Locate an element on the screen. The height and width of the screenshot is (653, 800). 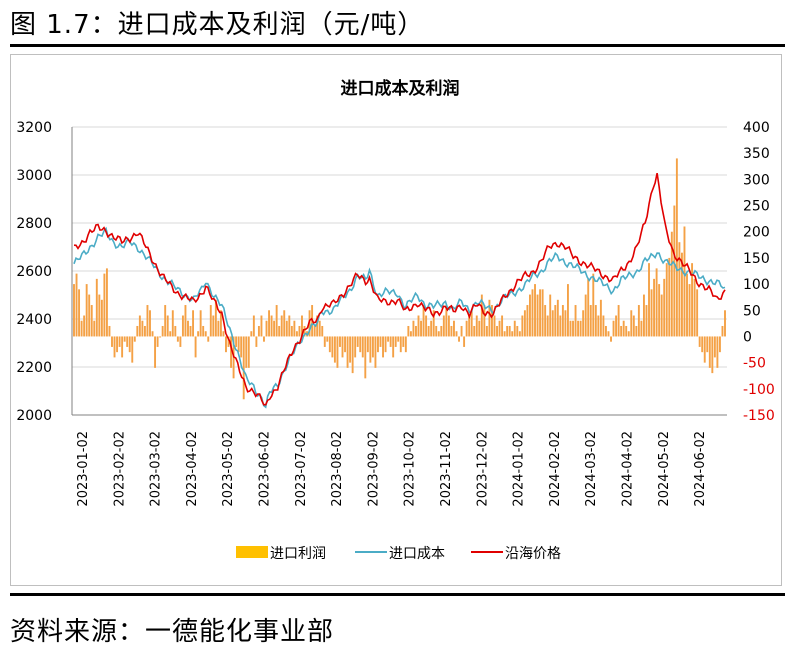
legend-label: 进口成本 is located at coordinates (417, 554).